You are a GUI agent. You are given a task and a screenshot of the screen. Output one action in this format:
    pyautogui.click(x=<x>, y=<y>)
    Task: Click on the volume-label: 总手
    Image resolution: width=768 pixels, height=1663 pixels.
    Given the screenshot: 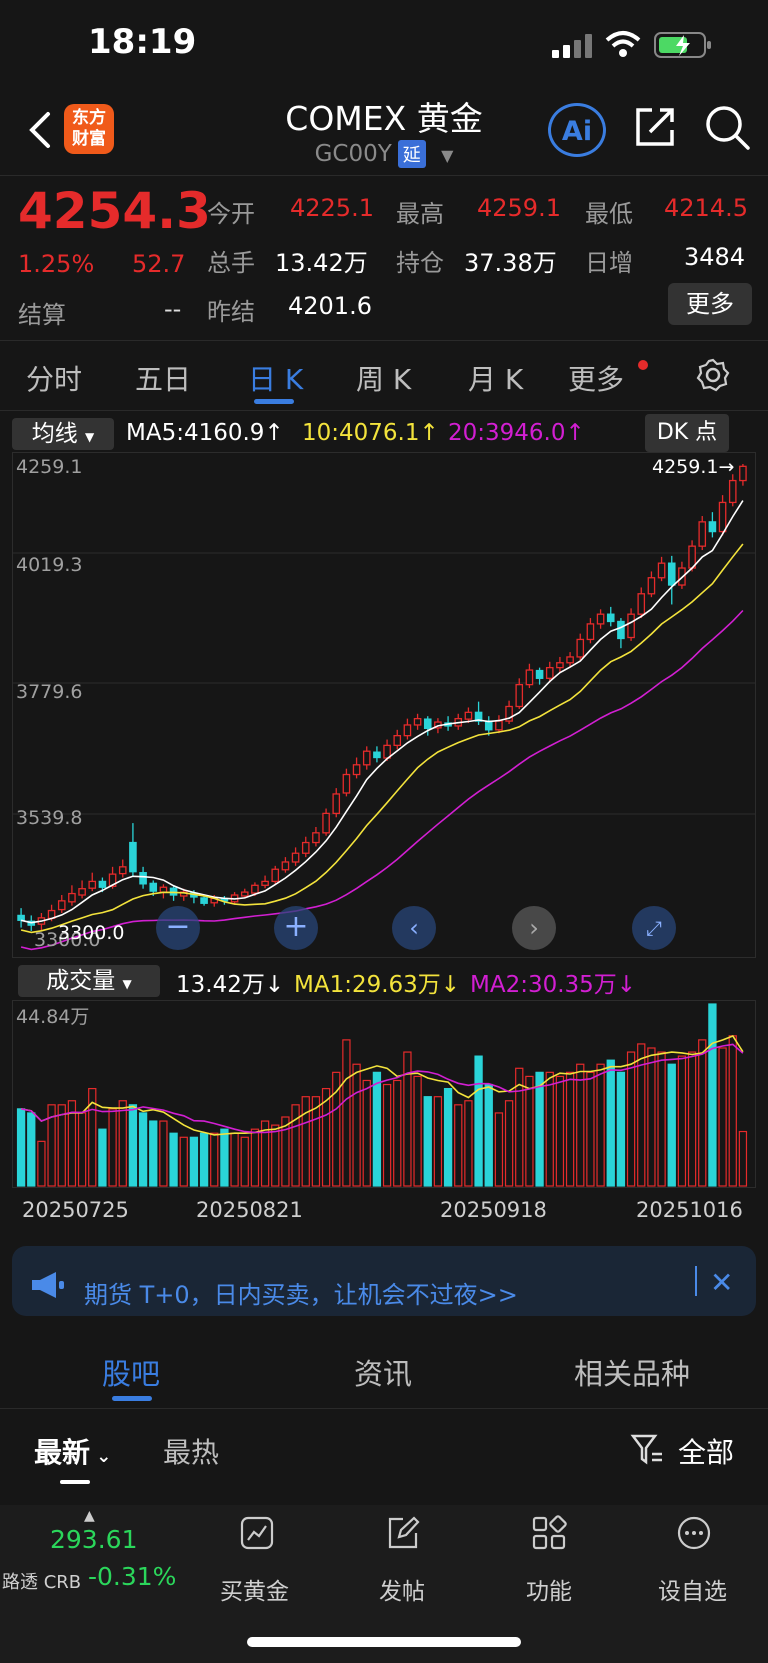 What is the action you would take?
    pyautogui.click(x=231, y=263)
    